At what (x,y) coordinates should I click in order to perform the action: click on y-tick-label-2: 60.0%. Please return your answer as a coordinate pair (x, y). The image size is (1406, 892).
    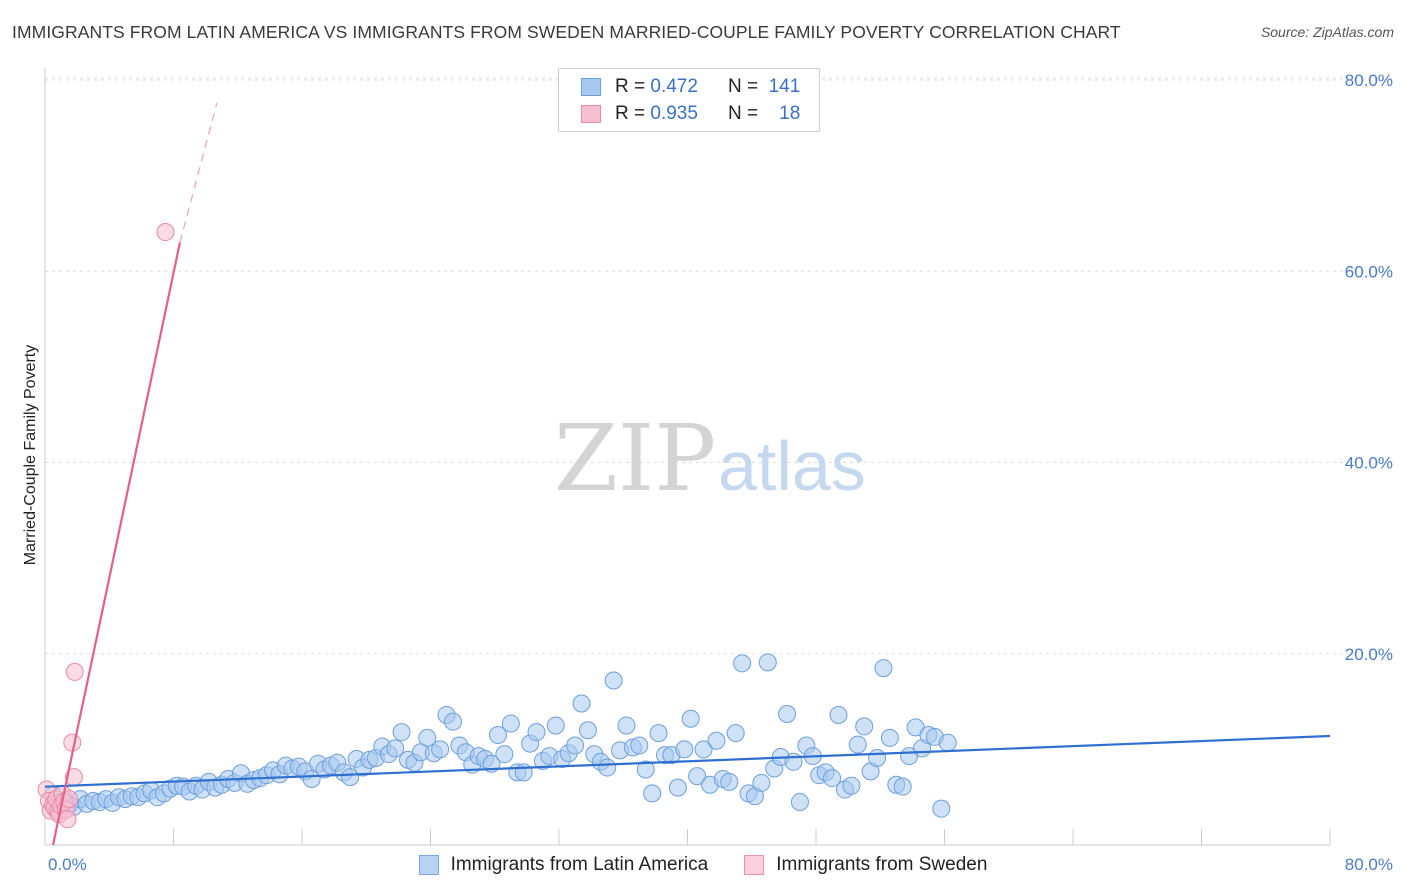
    Looking at the image, I should click on (1369, 271).